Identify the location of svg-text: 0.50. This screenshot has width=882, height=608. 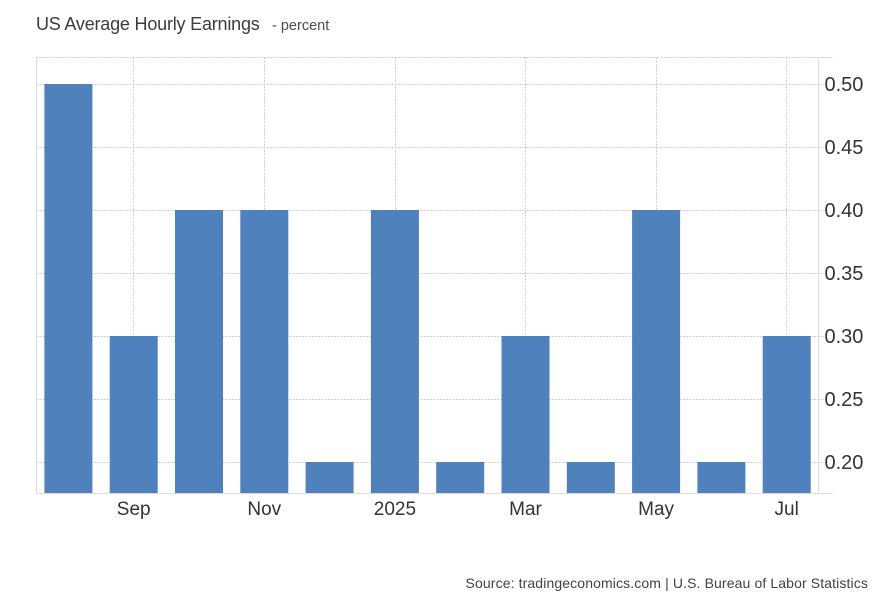
(844, 85).